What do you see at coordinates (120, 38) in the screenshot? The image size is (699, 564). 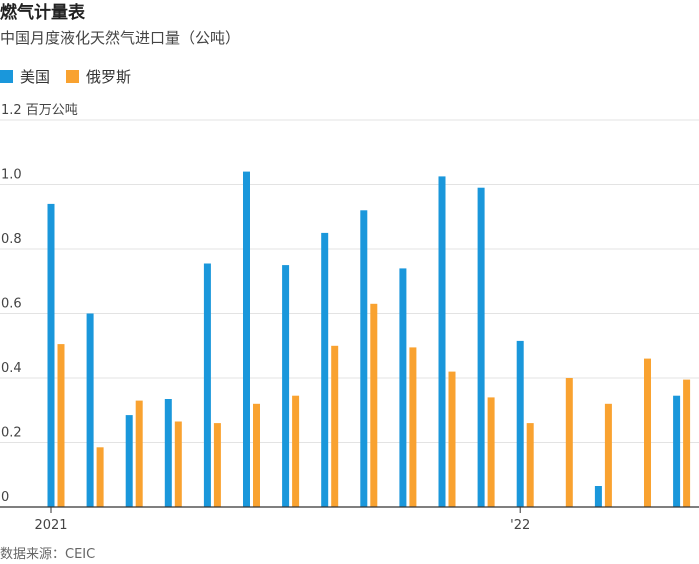 I see `chart-subtitle: 中国月度液化天然气进口量（公吨）` at bounding box center [120, 38].